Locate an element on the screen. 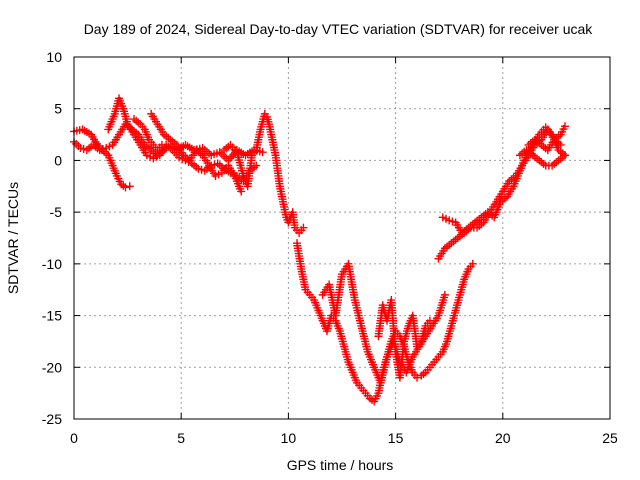 The width and height of the screenshot is (640, 480). y-tick-label: -20 is located at coordinates (52, 367).